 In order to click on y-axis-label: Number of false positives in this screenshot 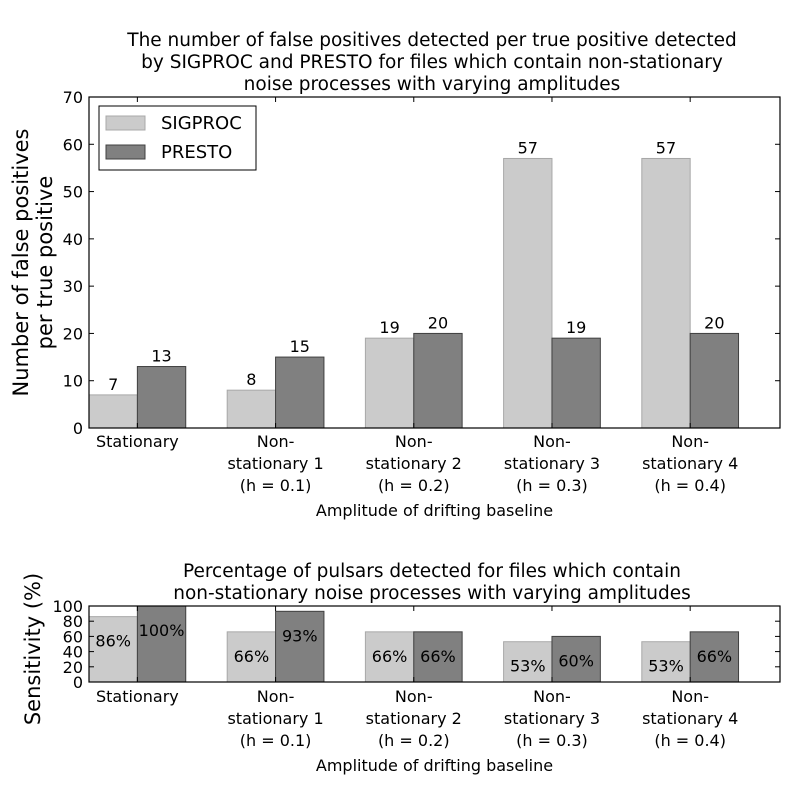, I will do `click(21, 263)`.